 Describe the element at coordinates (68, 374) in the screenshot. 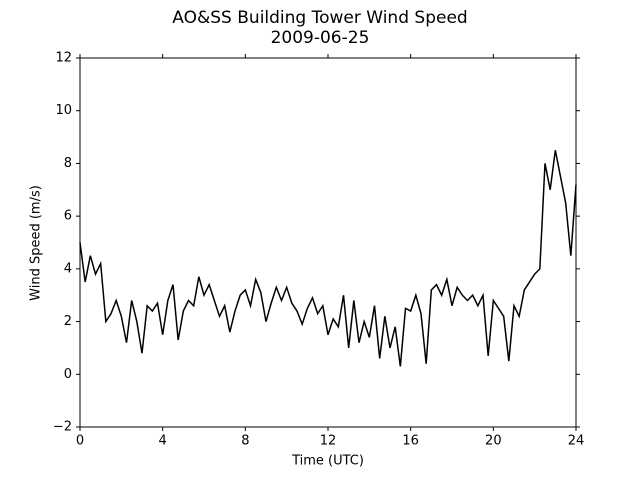

I see `y-tick-label: 0` at that location.